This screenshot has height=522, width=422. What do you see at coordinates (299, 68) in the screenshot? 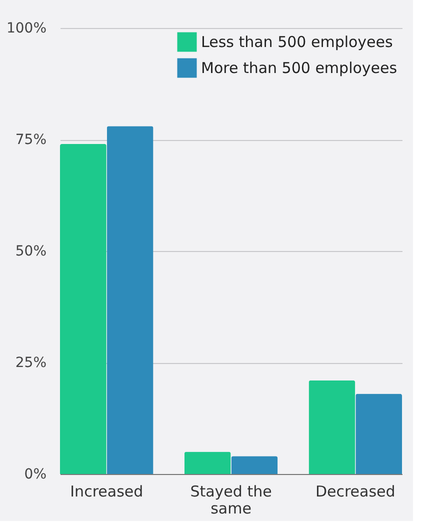
I see `legend-label: More than 500 employees` at bounding box center [299, 68].